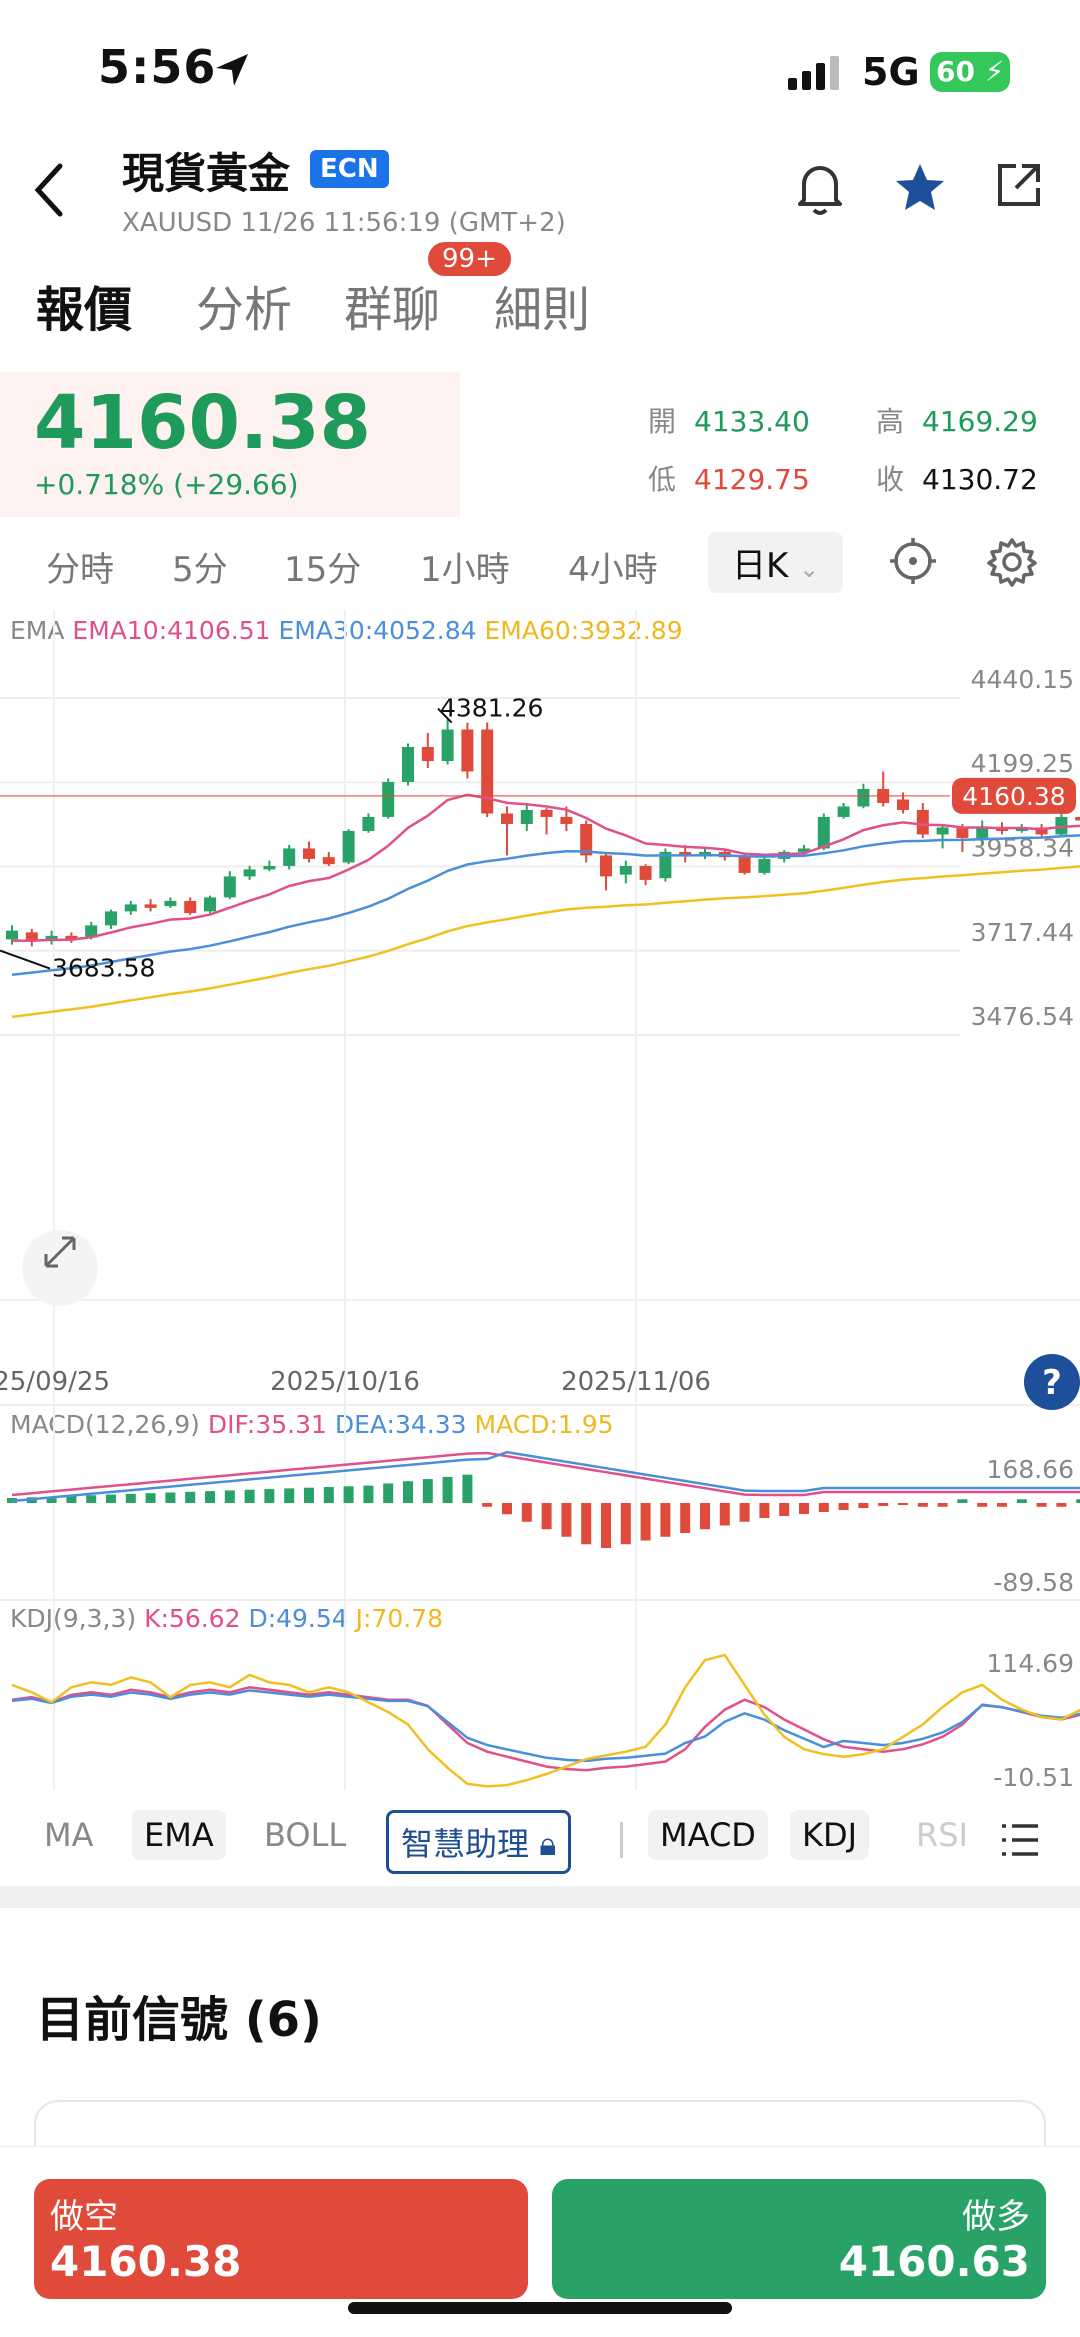 This screenshot has height=2337, width=1080. Describe the element at coordinates (545, 905) in the screenshot. I see `ema30-line` at that location.